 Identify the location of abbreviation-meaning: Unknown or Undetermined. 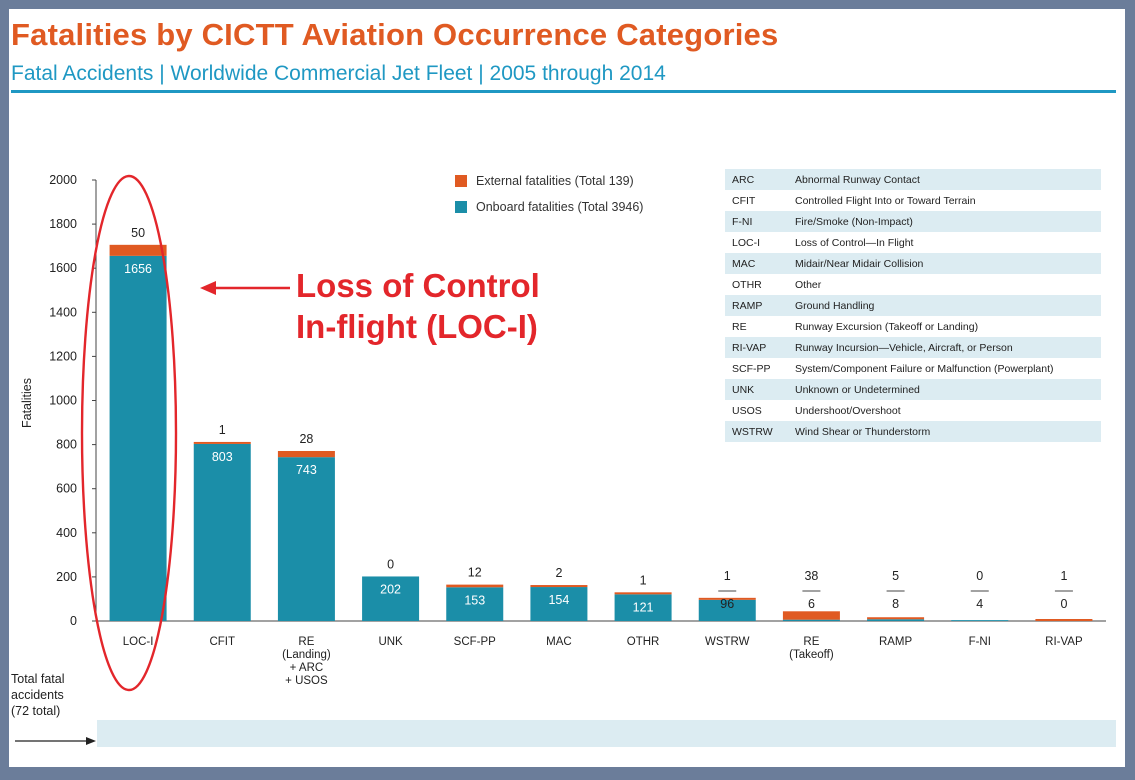
(857, 389).